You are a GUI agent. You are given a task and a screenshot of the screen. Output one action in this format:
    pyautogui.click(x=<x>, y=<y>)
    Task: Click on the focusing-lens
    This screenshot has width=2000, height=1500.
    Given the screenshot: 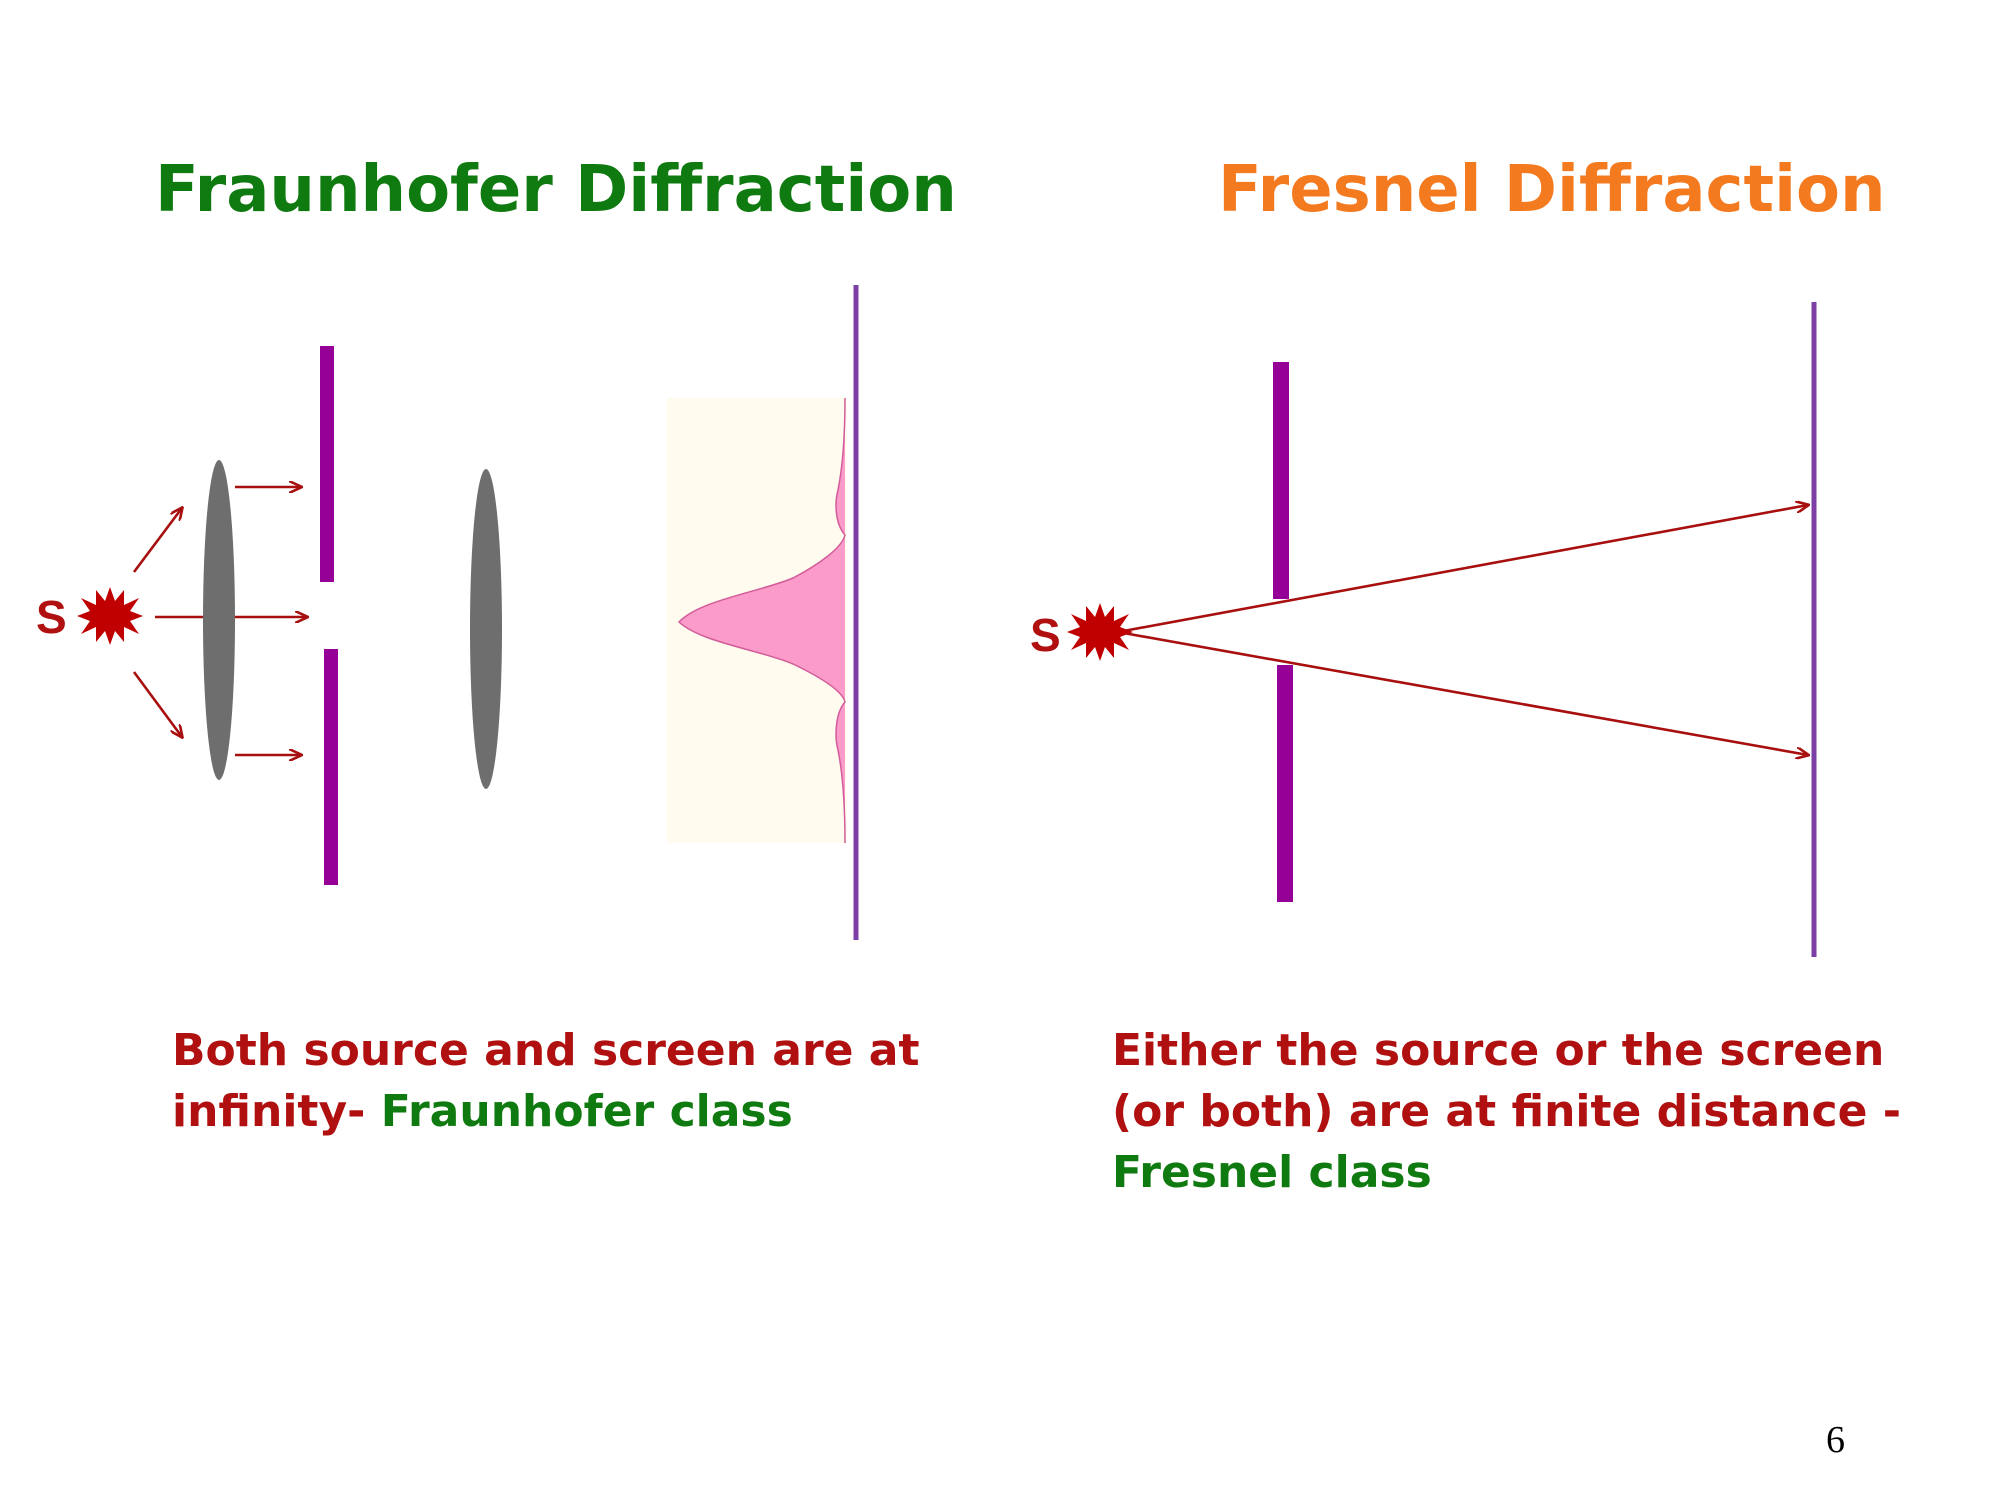 What is the action you would take?
    pyautogui.click(x=486, y=629)
    